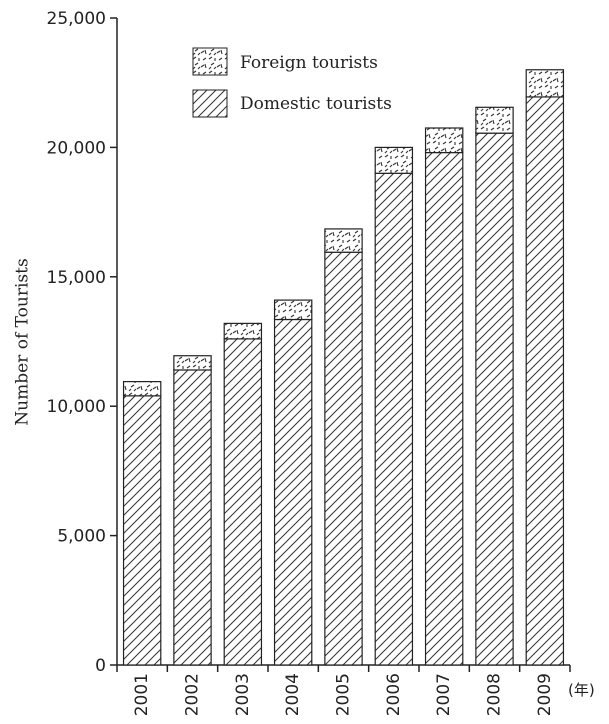  What do you see at coordinates (293, 310) in the screenshot?
I see `bar-foreign-2004` at bounding box center [293, 310].